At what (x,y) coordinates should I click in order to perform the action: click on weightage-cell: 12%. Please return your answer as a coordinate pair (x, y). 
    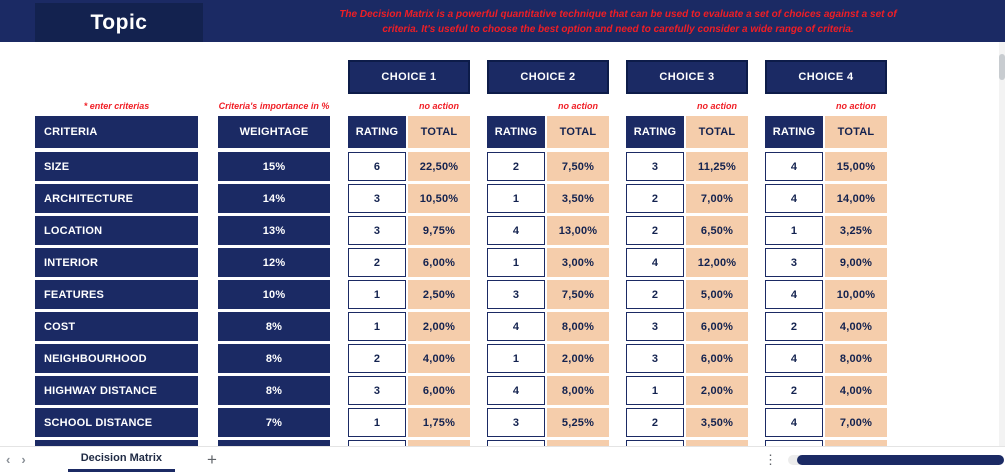
    Looking at the image, I should click on (274, 262).